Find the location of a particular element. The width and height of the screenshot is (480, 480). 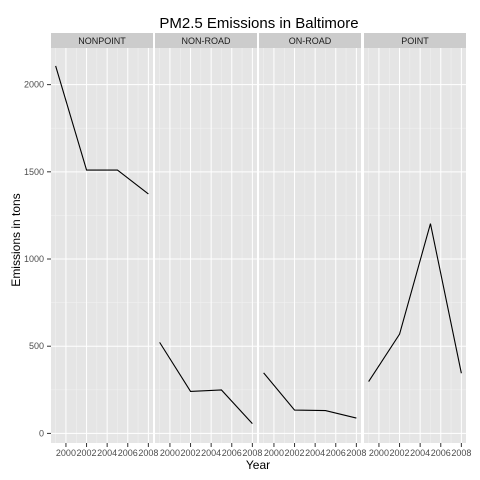

y-tick-label: 1500 is located at coordinates (34, 172).